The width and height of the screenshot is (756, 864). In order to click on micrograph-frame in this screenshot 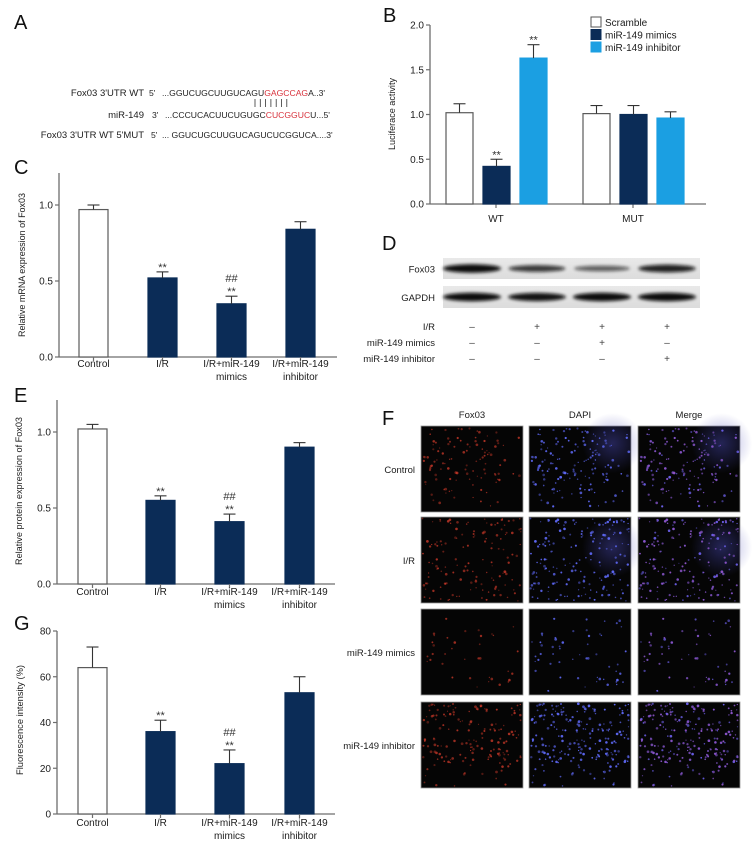, I will do `click(689, 652)`.